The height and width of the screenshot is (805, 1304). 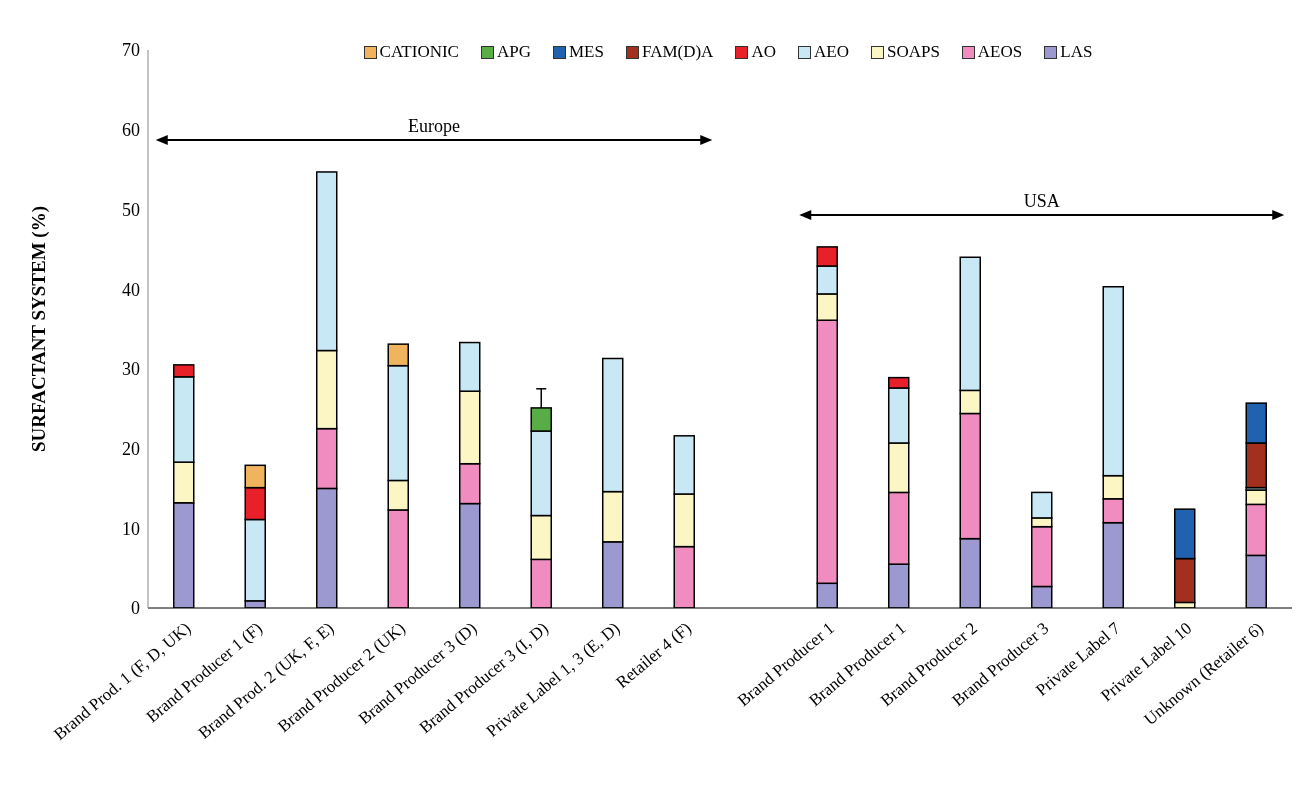 What do you see at coordinates (131, 448) in the screenshot?
I see `y-tick-label: 20` at bounding box center [131, 448].